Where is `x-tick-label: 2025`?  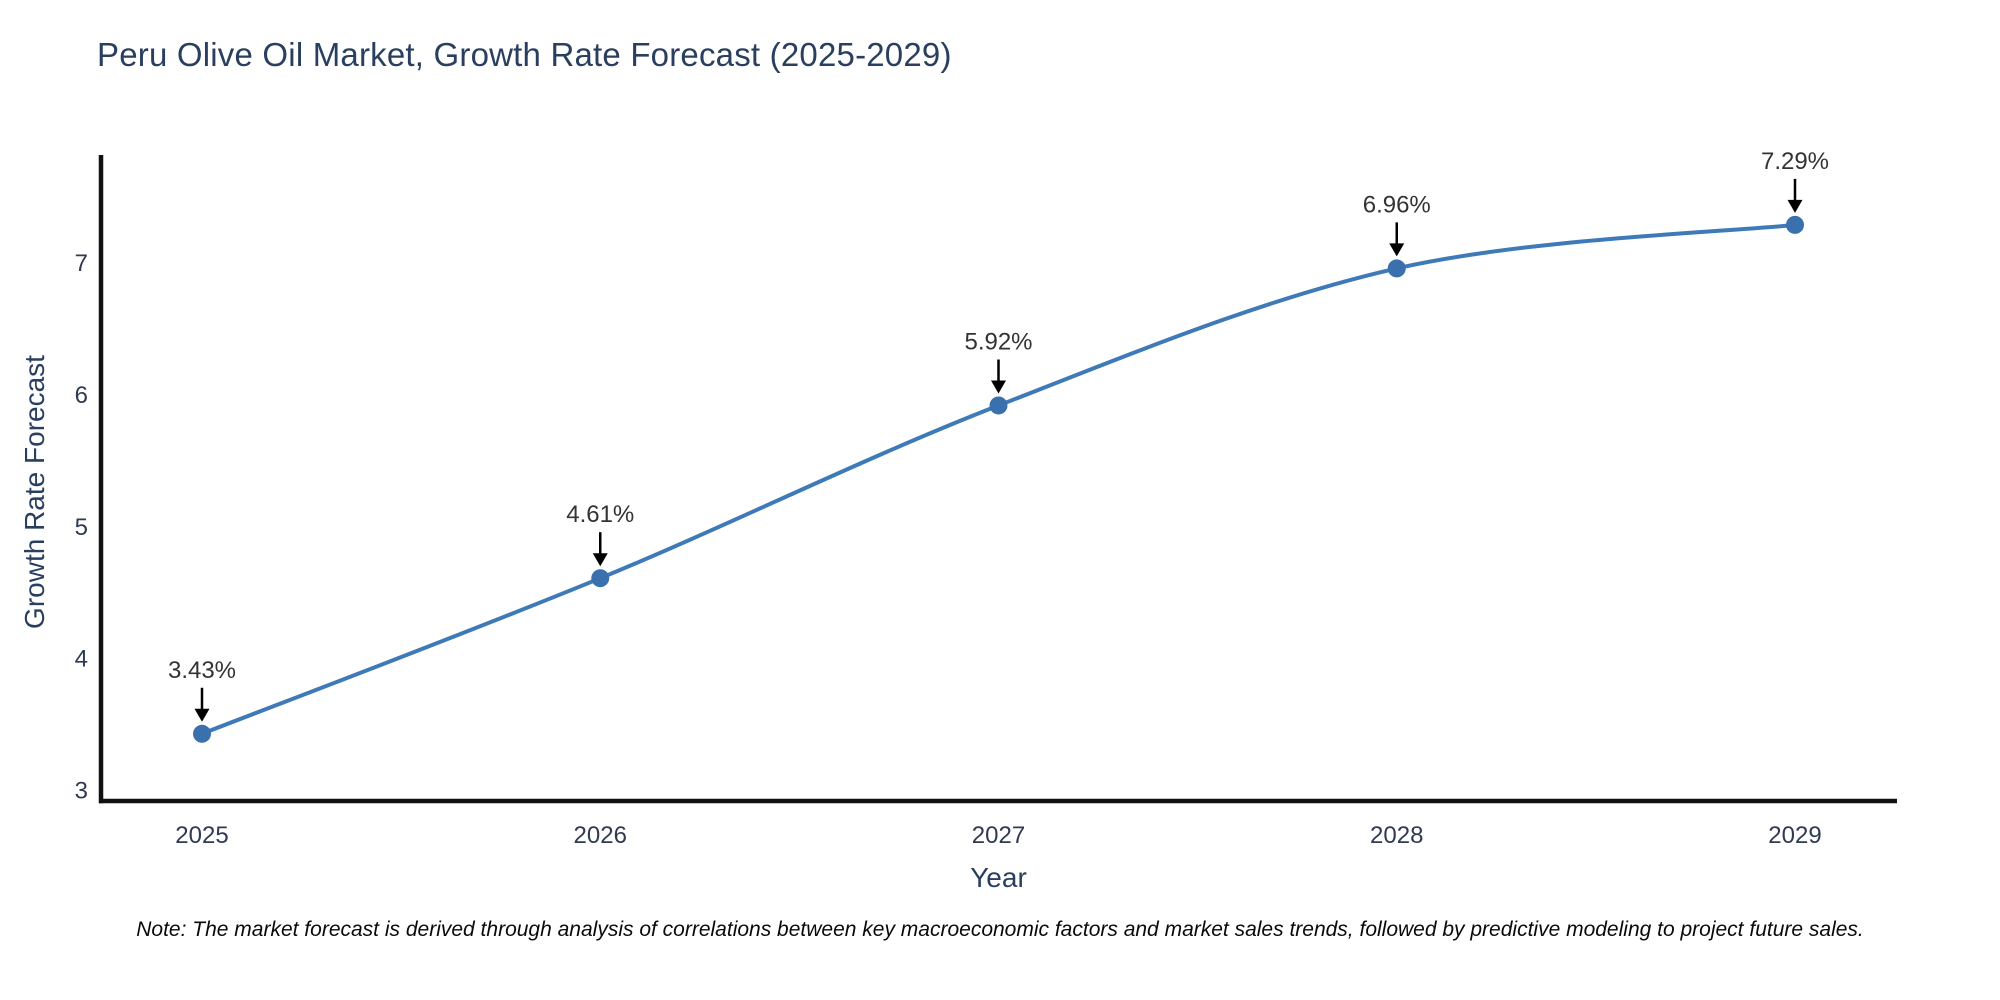 x-tick-label: 2025 is located at coordinates (201, 835).